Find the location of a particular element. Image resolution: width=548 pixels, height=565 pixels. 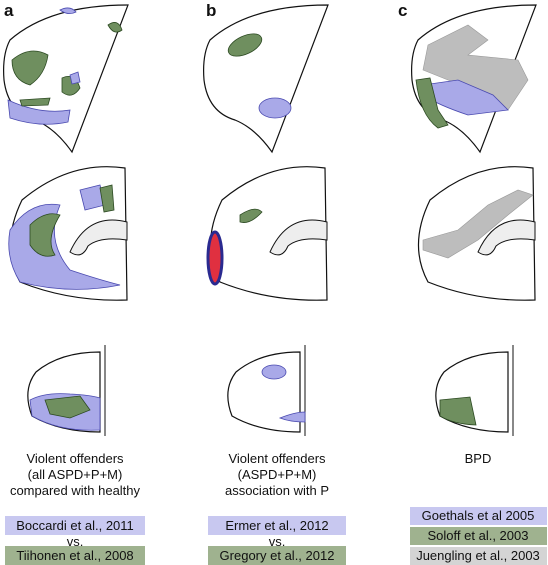

legend-label: Ermer et al., 2012 is located at coordinates (276, 525).